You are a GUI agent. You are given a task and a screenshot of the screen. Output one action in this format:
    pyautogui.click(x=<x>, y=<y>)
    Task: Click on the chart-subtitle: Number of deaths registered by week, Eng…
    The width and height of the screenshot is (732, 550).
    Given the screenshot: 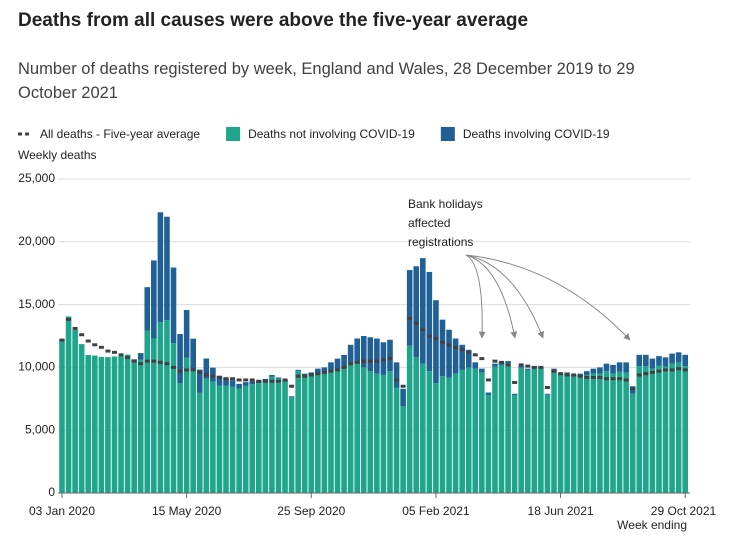 What is the action you would take?
    pyautogui.click(x=326, y=81)
    